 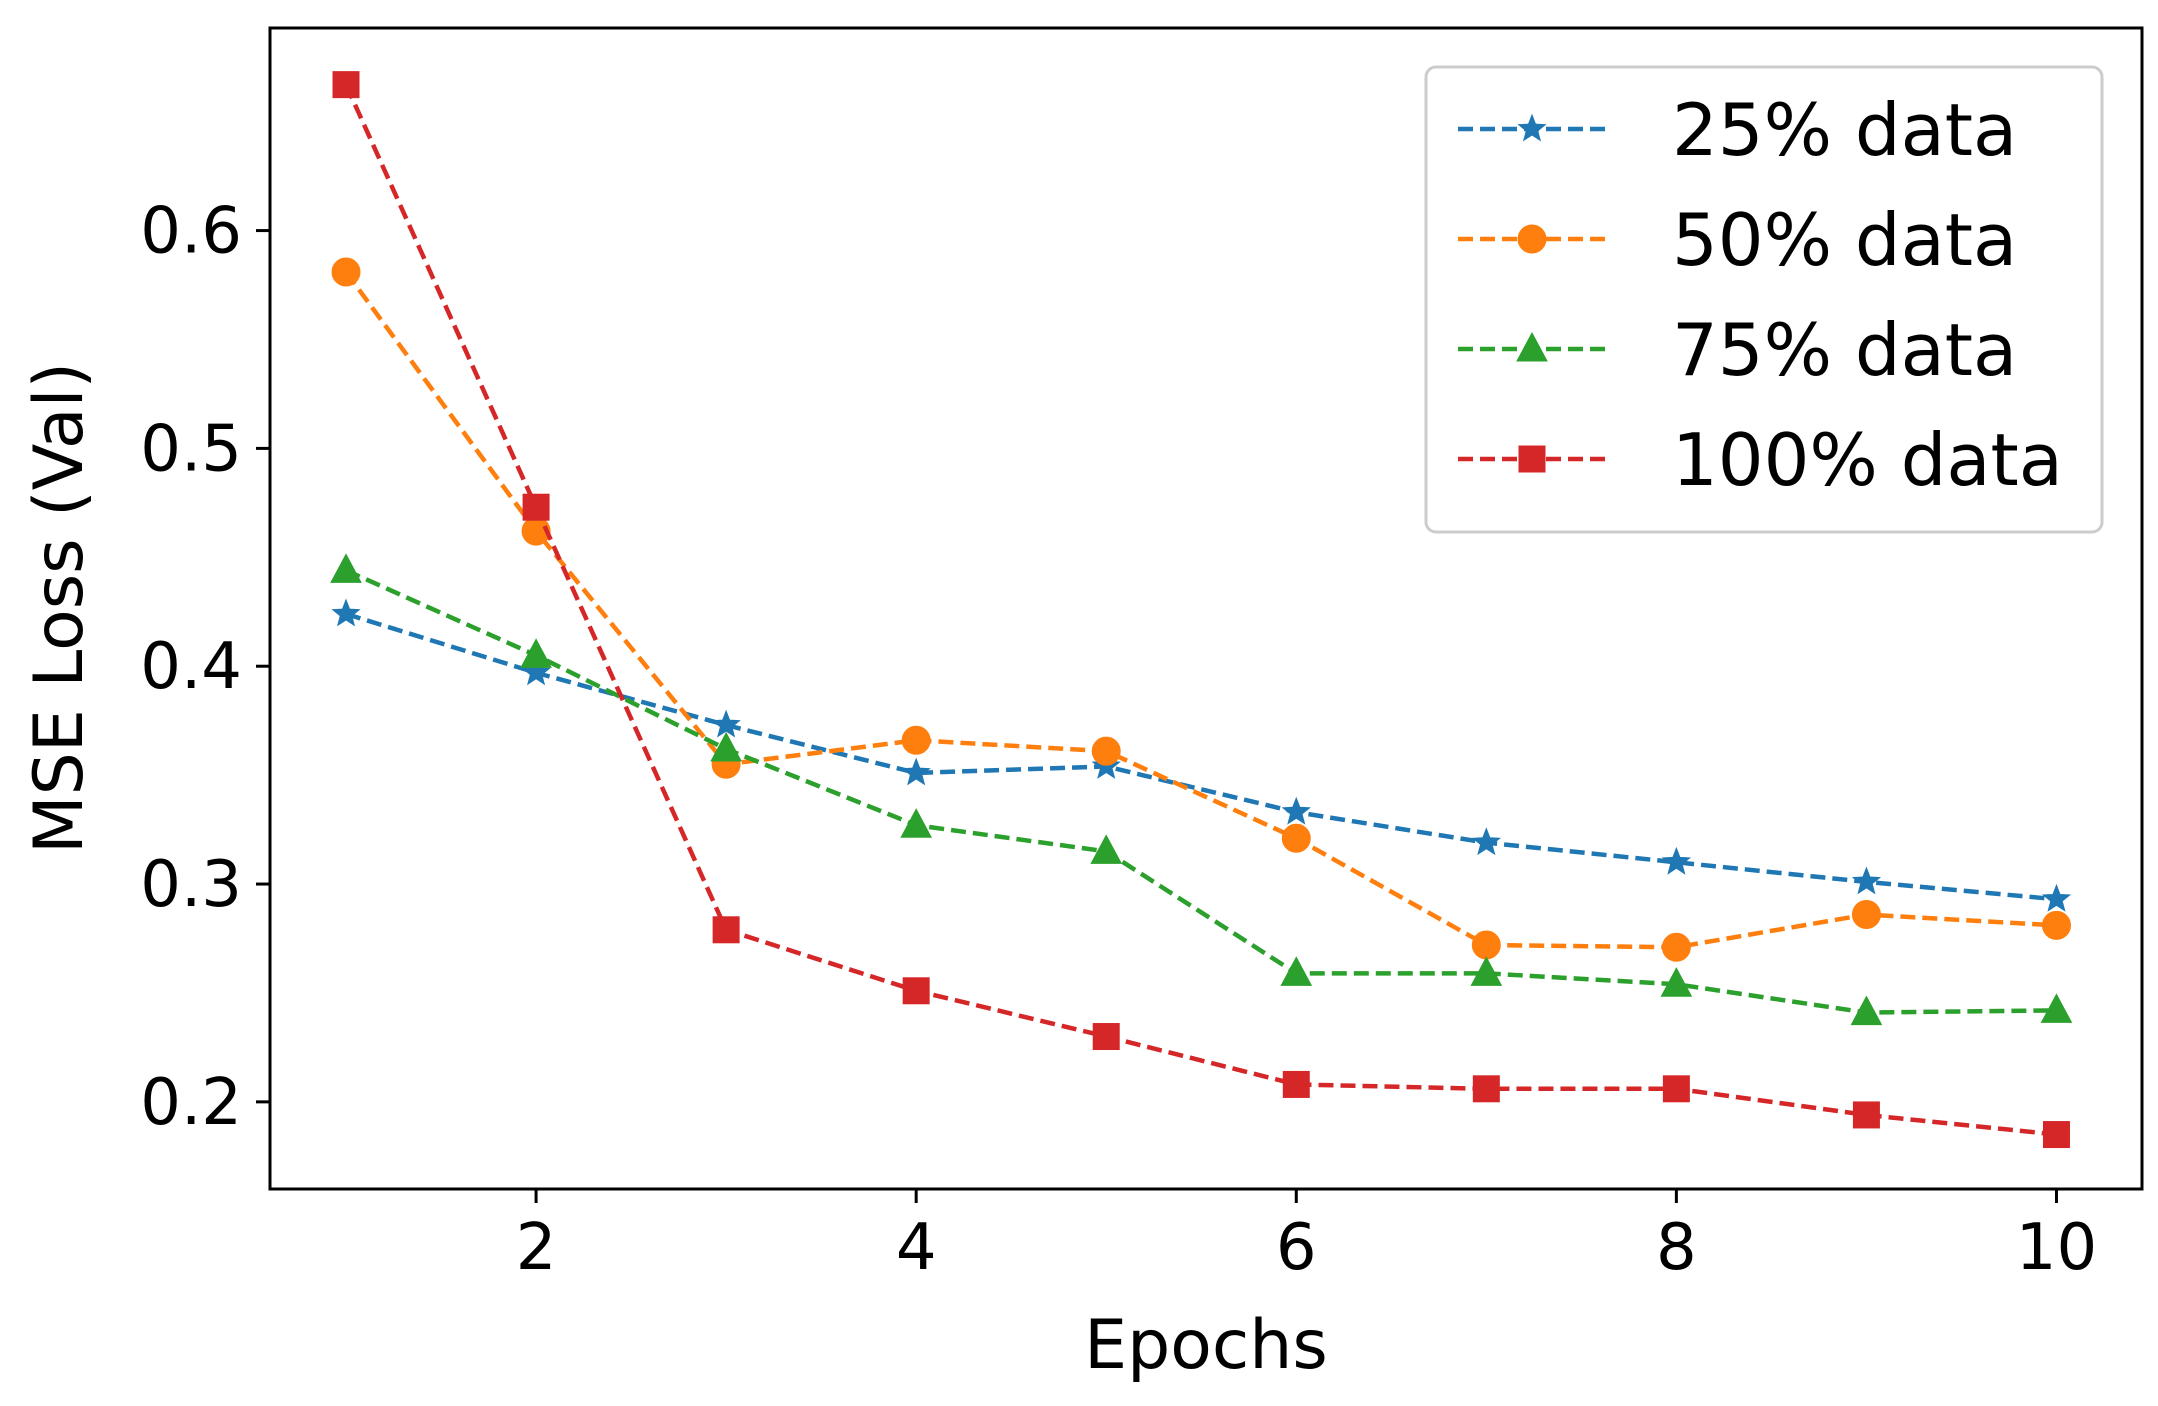 I want to click on x-tick-label: 4, so click(x=916, y=1248).